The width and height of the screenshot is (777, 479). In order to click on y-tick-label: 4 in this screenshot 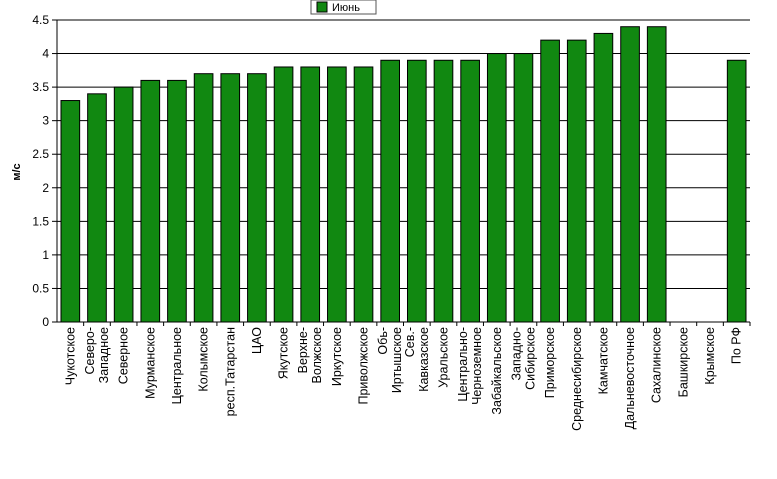, I will do `click(45, 54)`.